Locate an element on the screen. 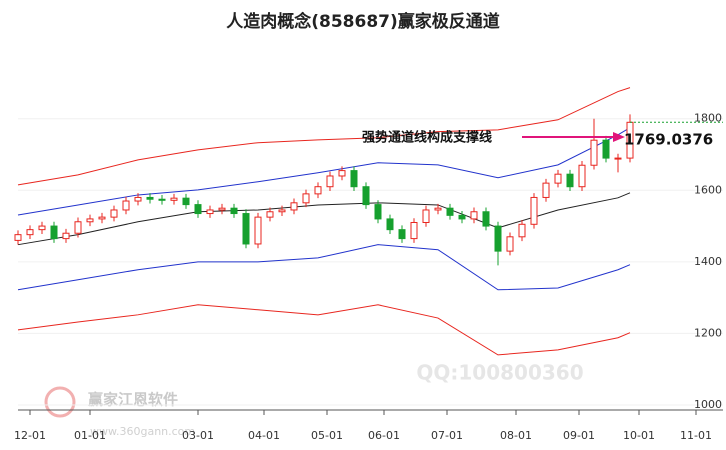 This screenshot has height=450, width=726. x-tick-label: 04-01 is located at coordinates (264, 435).